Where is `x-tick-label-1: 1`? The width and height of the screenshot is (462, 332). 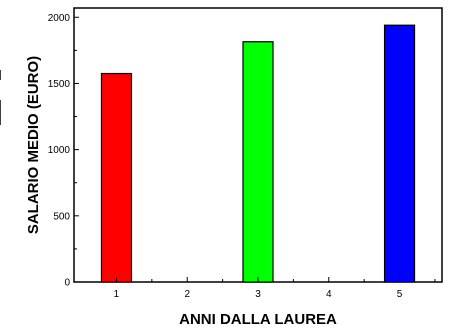 x-tick-label-1: 1 is located at coordinates (117, 294).